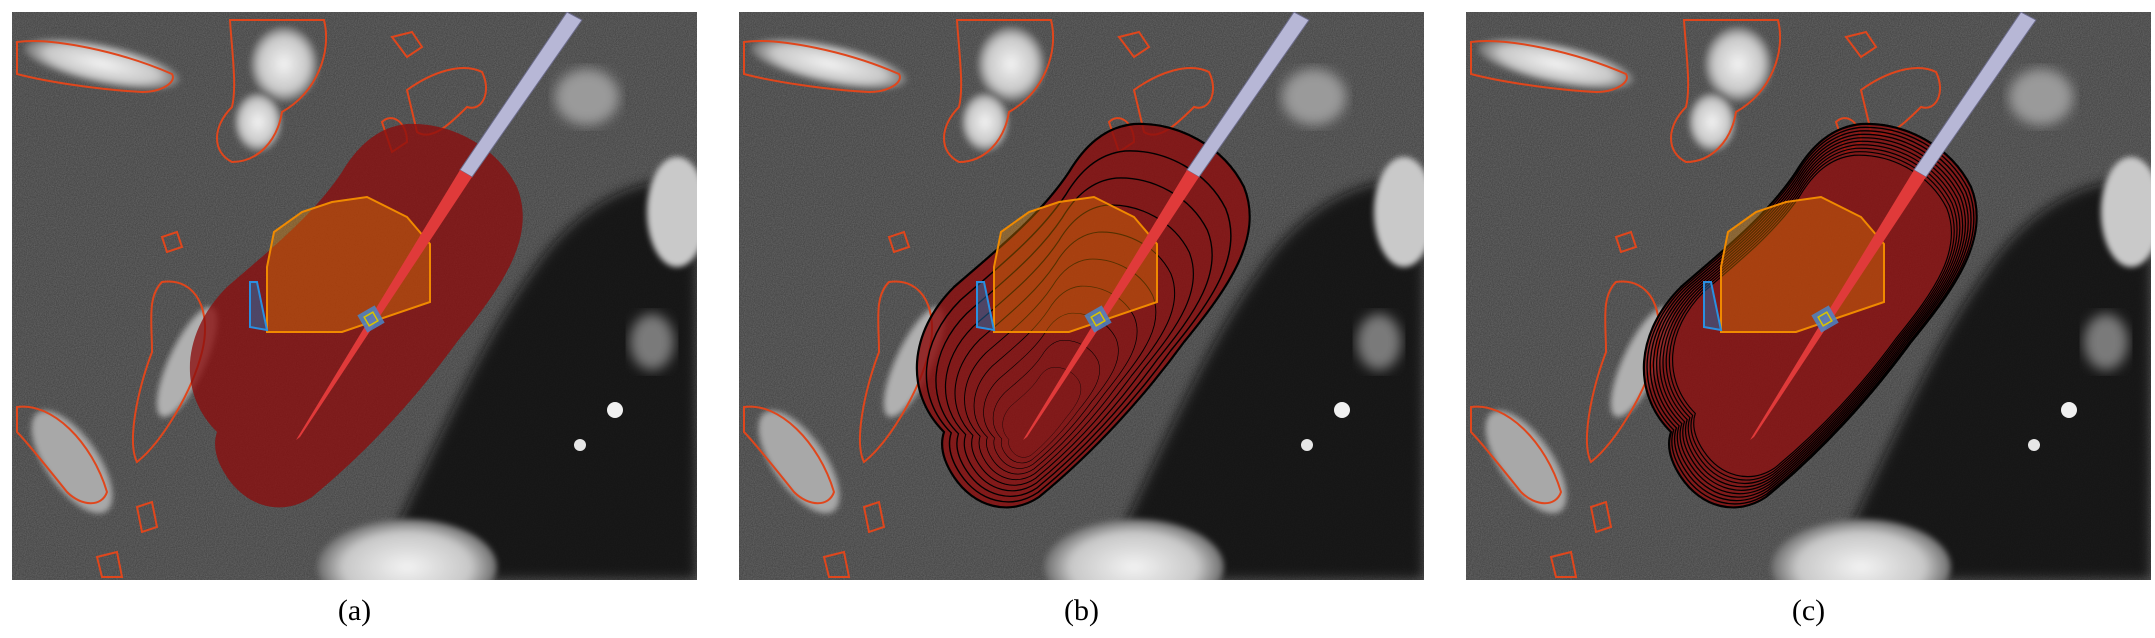 Image resolution: width=2155 pixels, height=638 pixels. I want to click on caption-b: (b), so click(1081, 610).